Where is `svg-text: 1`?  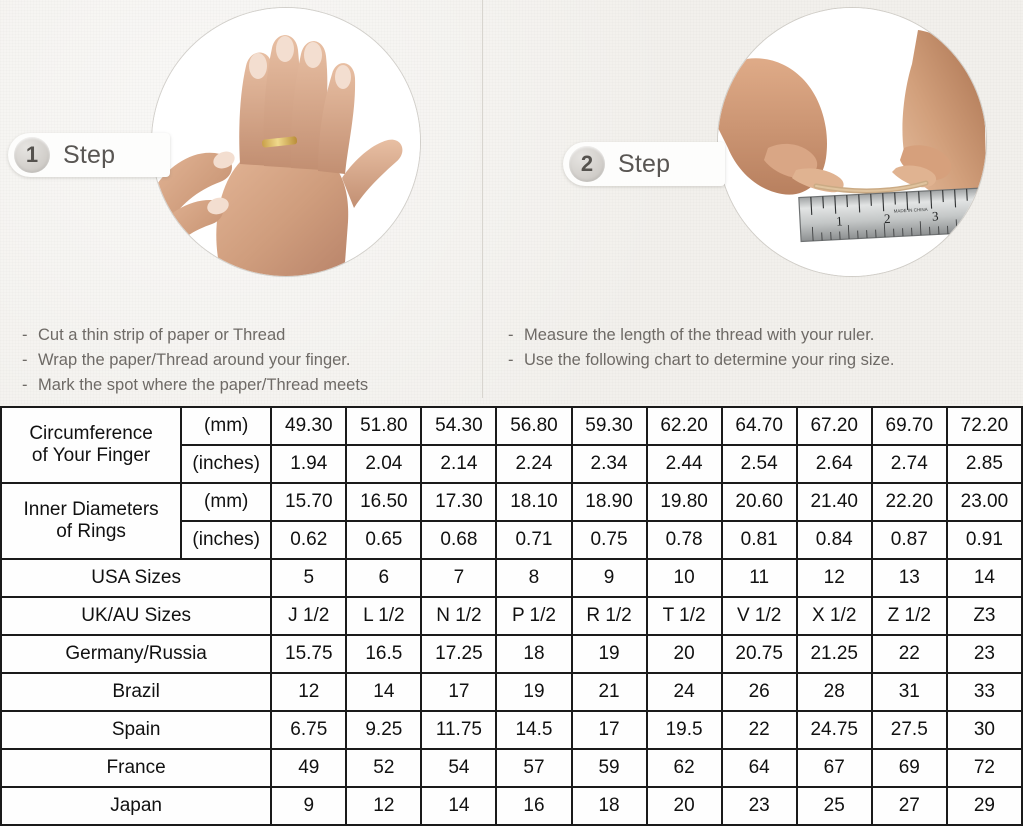 svg-text: 1 is located at coordinates (839, 220).